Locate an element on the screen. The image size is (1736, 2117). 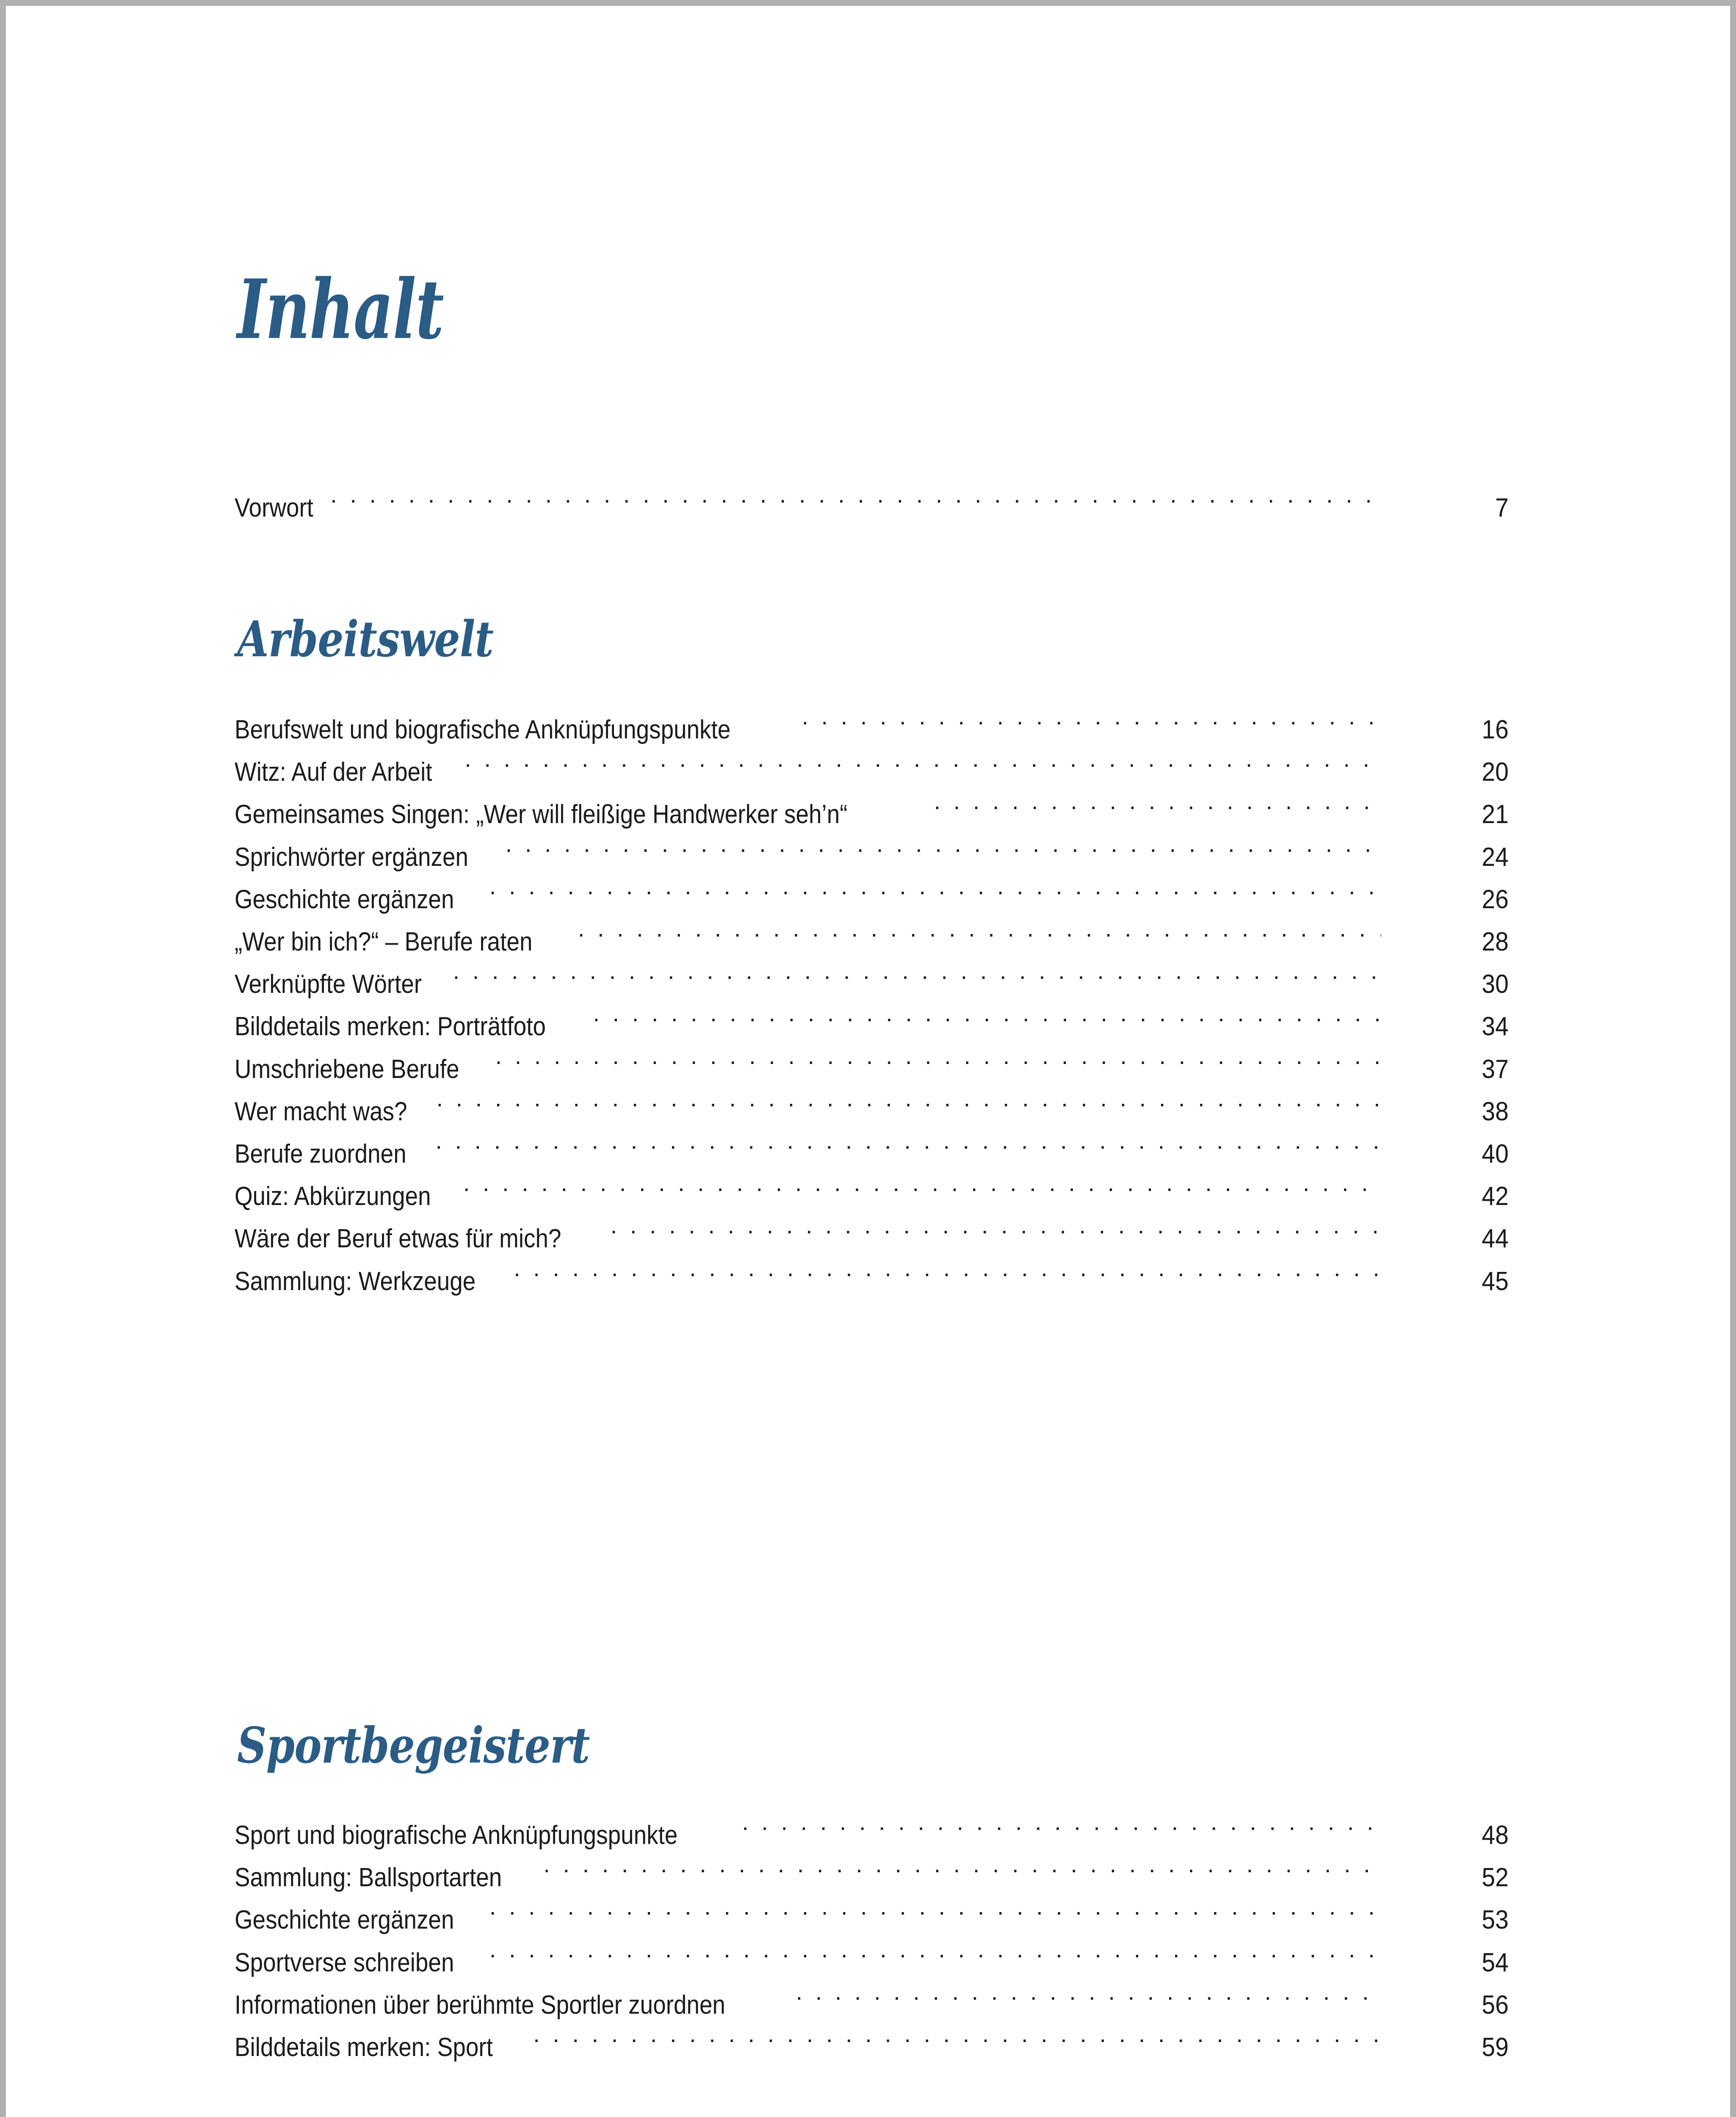
toc-entry-label: Bilddetails merken: Sport is located at coordinates (364, 2047).